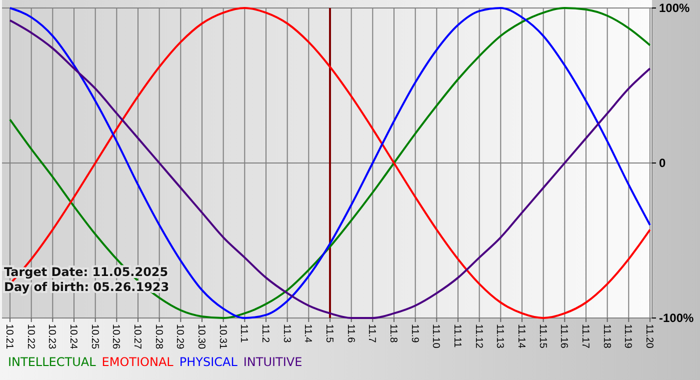  What do you see at coordinates (393, 334) in the screenshot?
I see `x-tick-label: 11.8` at bounding box center [393, 334].